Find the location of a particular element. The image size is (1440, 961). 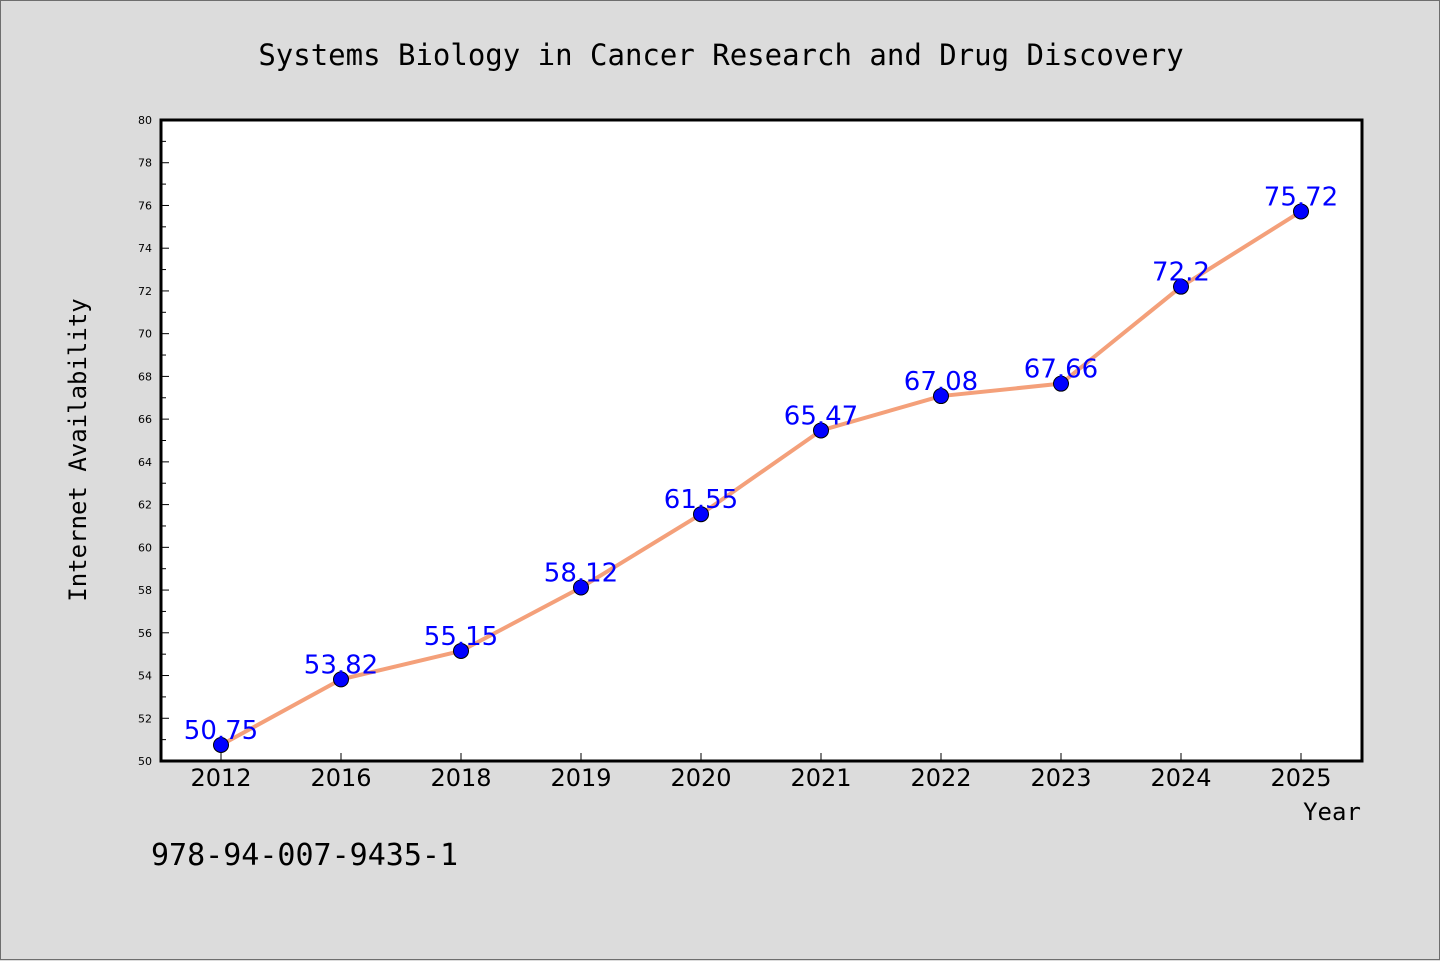

y-tick-label: 76 is located at coordinates (145, 205).